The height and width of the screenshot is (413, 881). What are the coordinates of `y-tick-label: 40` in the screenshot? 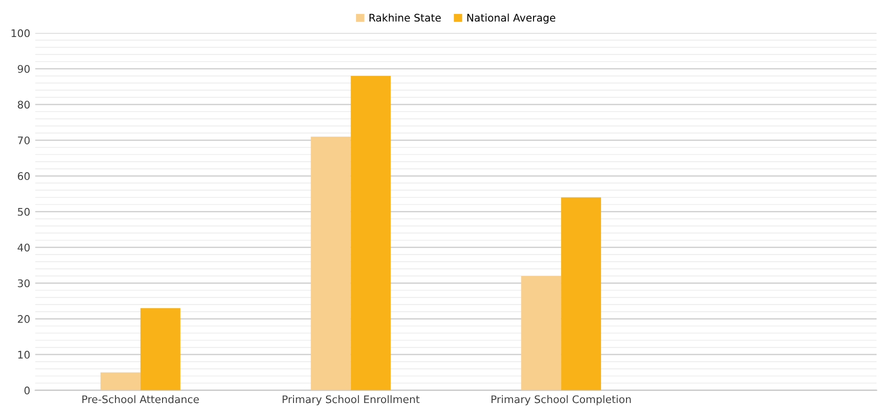 It's located at (24, 248).